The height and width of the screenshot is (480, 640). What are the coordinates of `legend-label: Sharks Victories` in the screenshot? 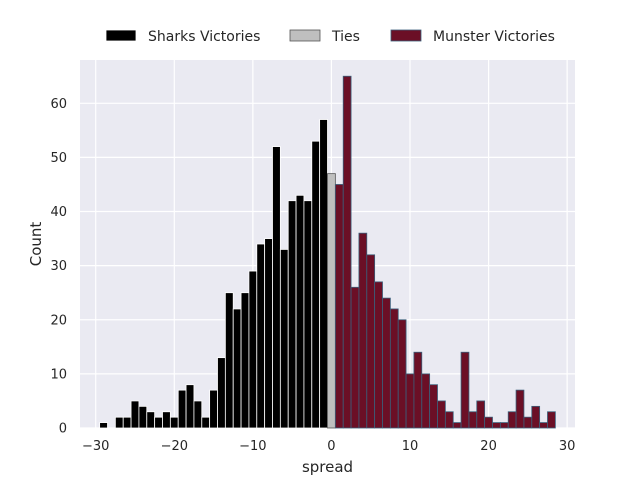 It's located at (204, 37).